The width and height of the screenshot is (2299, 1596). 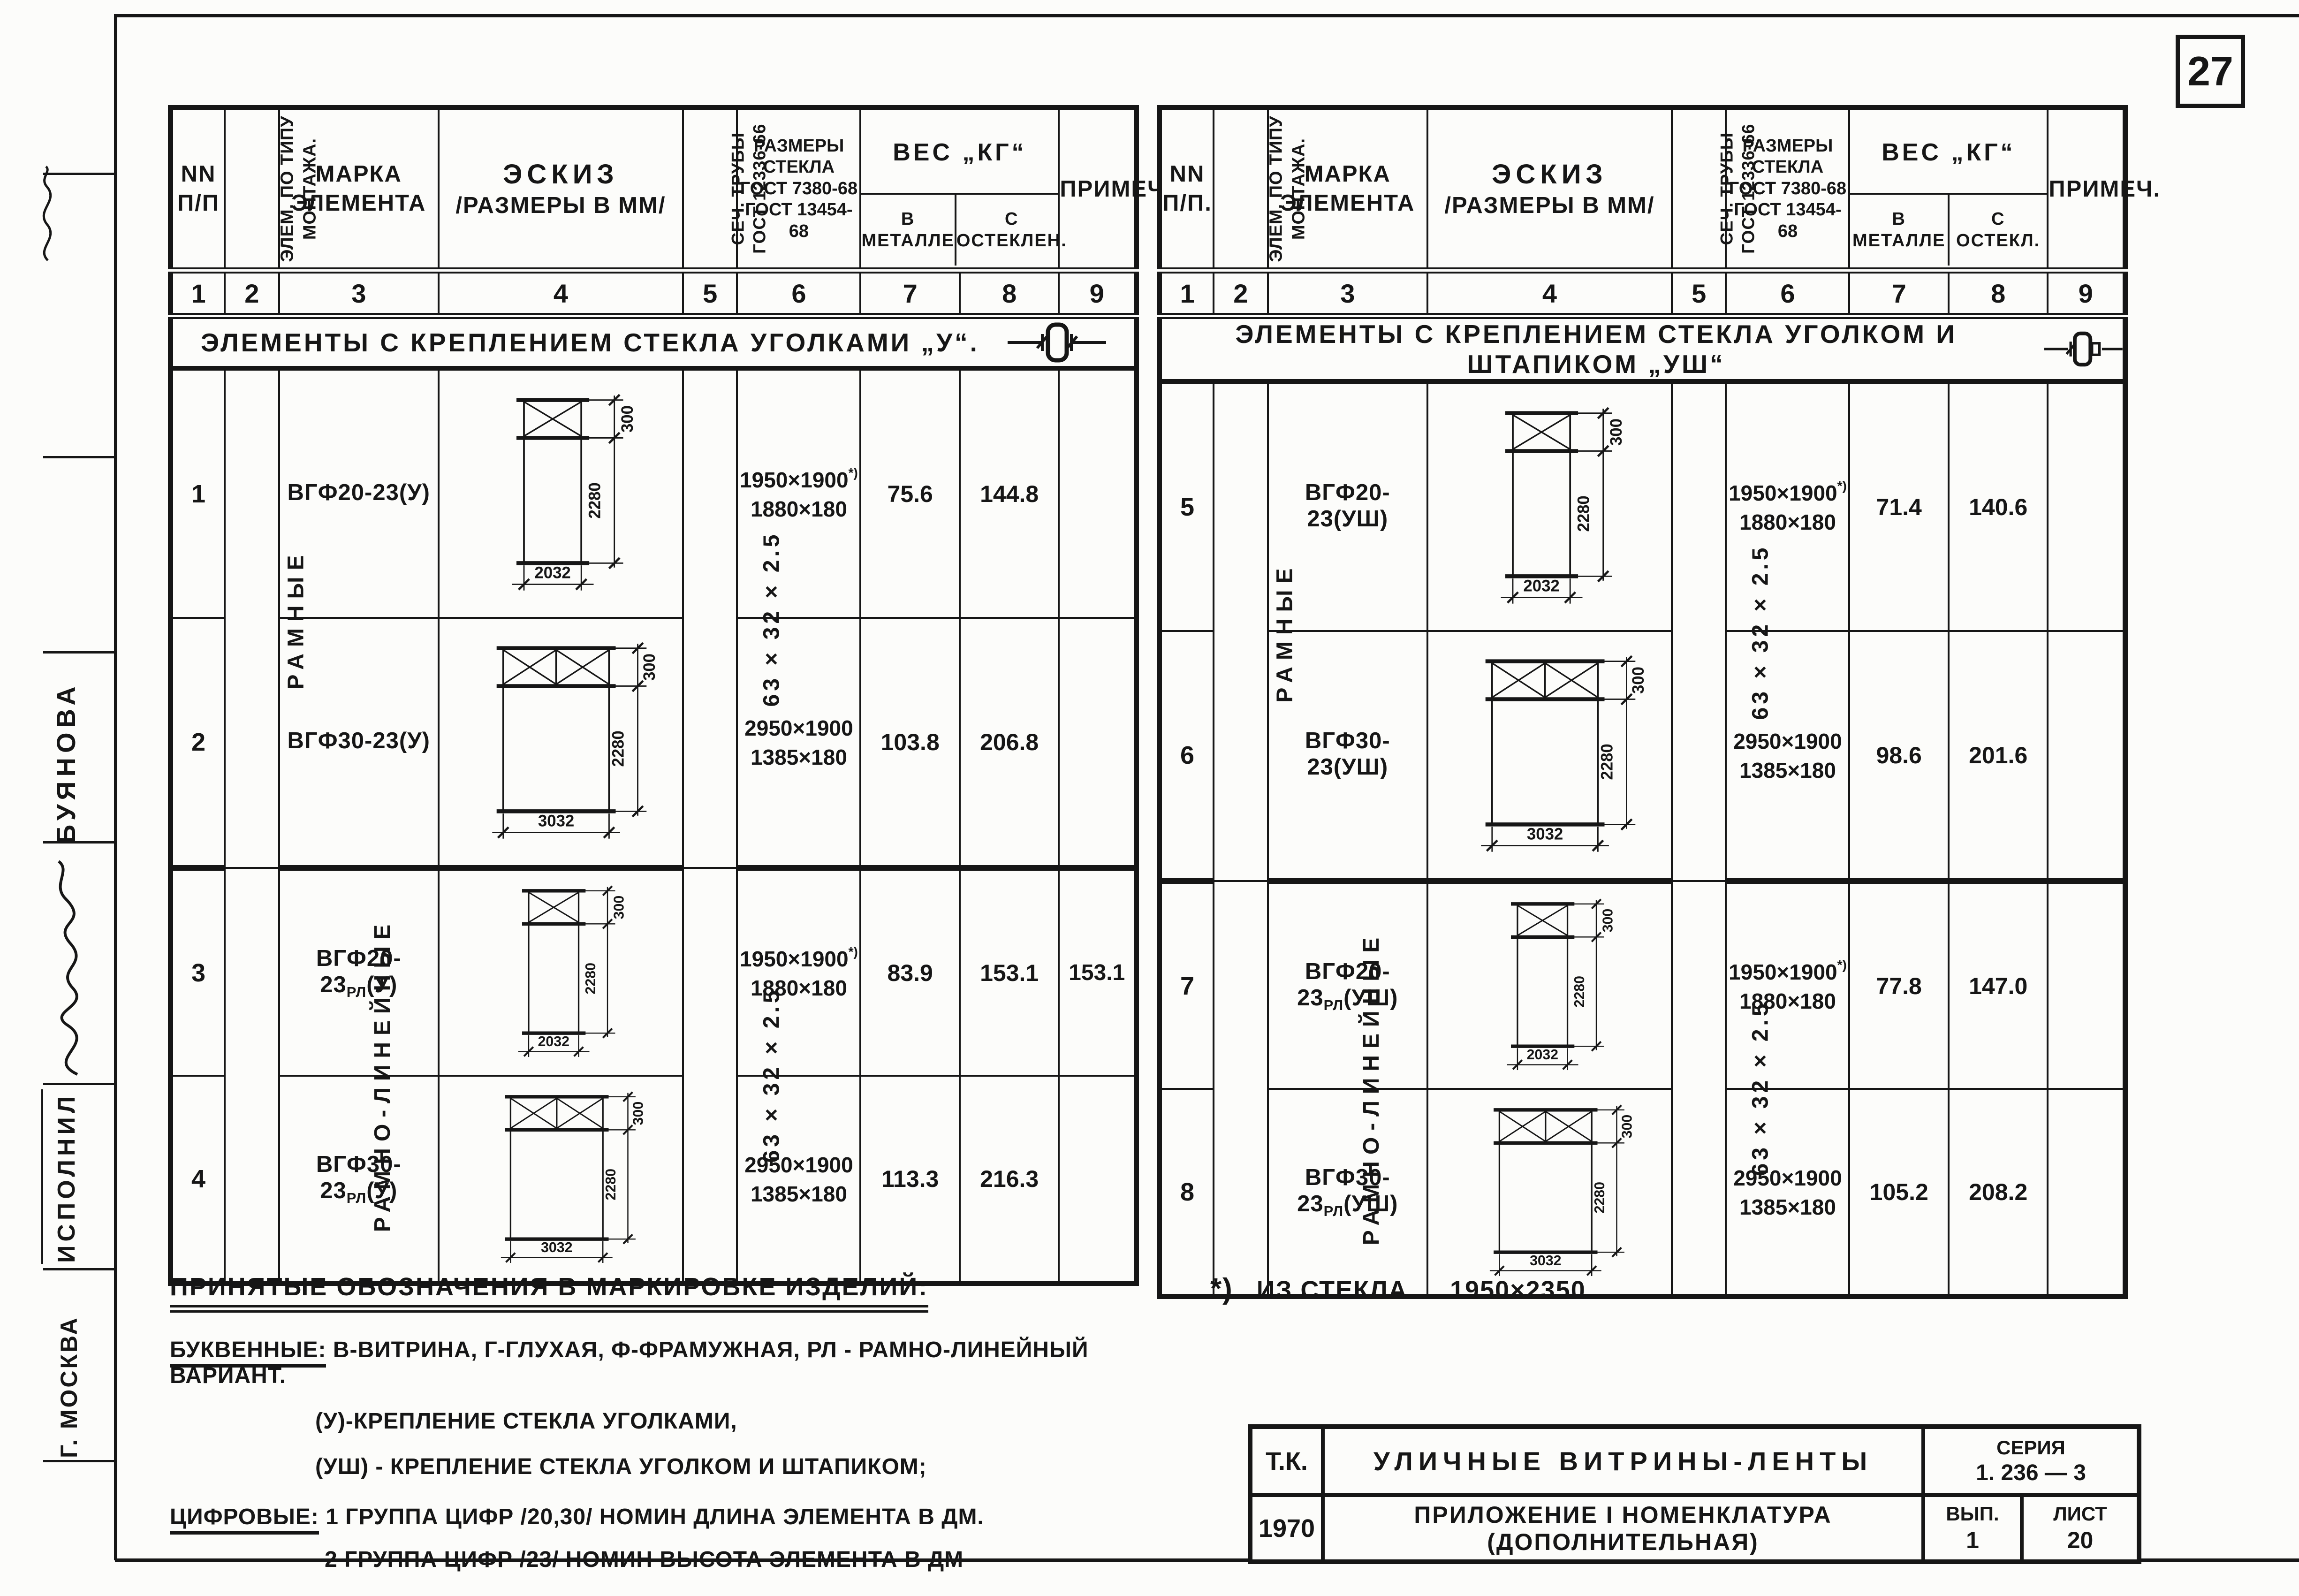 What do you see at coordinates (1186, 190) in the screenshot?
I see `col-header-num: NN П/П.` at bounding box center [1186, 190].